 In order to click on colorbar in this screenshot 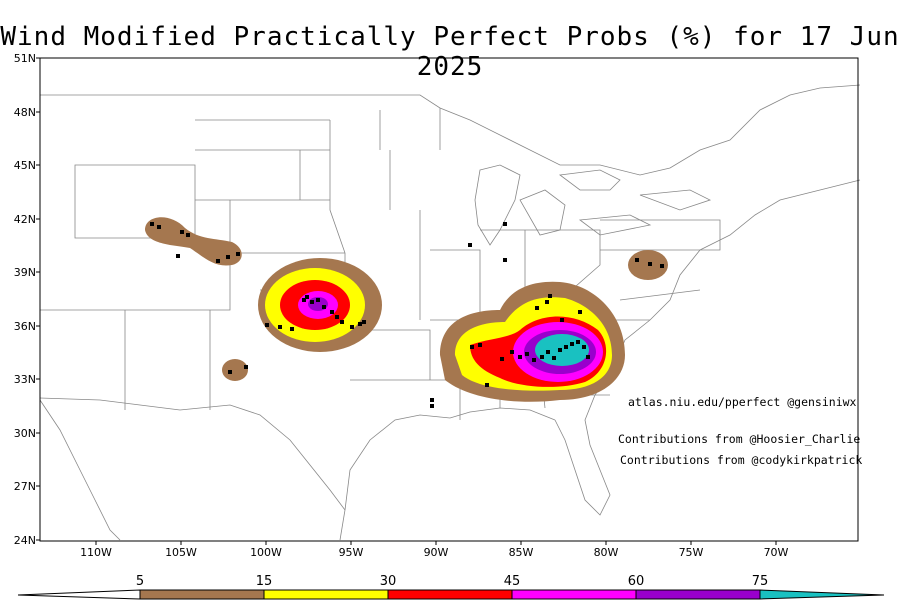, I will do `click(451, 594)`.